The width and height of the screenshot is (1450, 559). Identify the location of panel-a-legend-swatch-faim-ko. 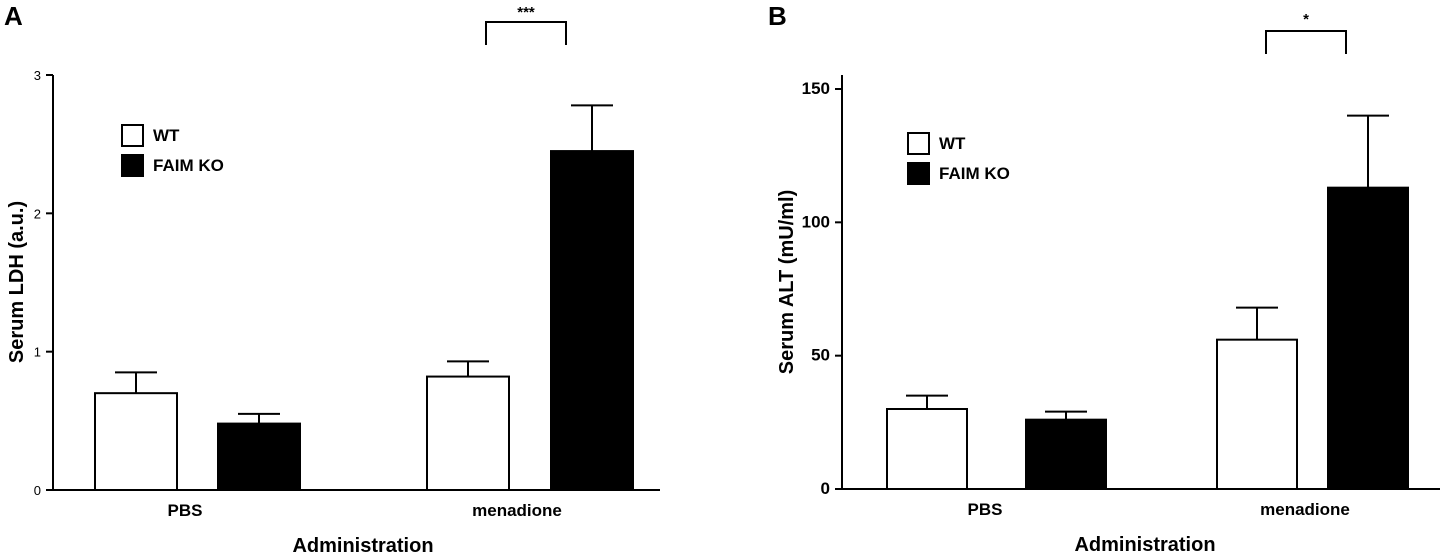
(132, 165).